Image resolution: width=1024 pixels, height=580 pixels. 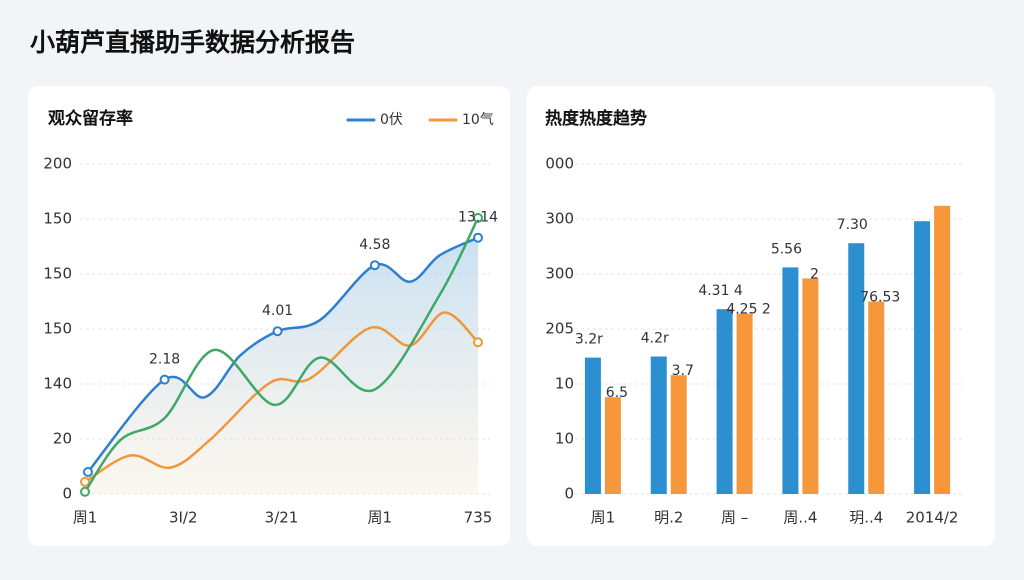 What do you see at coordinates (62, 439) in the screenshot?
I see `y-tick-label: 20` at bounding box center [62, 439].